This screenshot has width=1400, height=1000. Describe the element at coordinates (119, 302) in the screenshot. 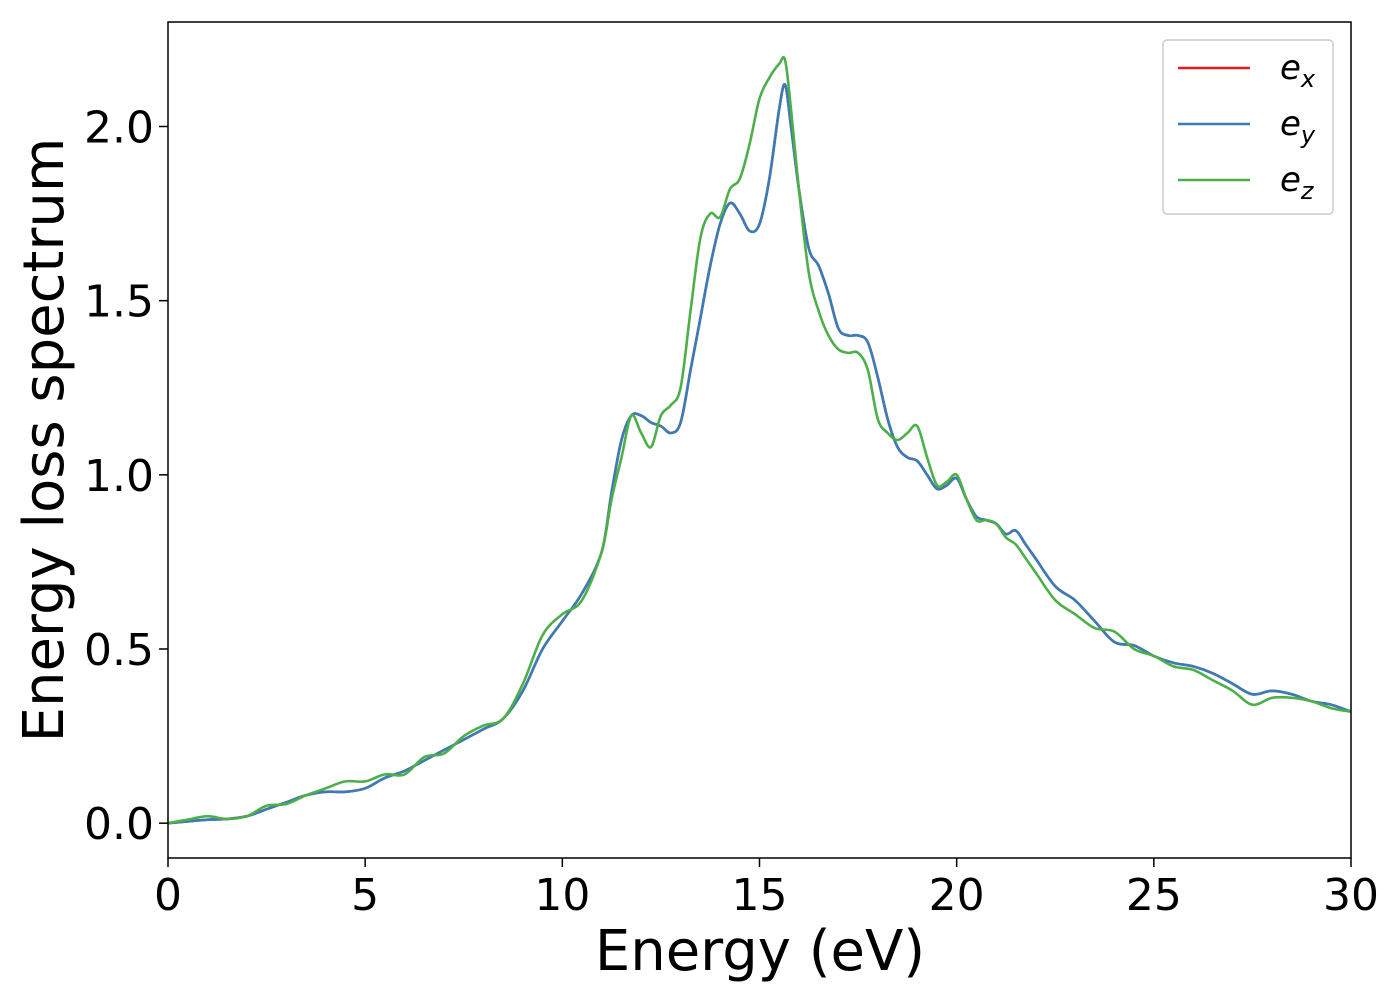

I see `y-tick-label: 1.5` at that location.